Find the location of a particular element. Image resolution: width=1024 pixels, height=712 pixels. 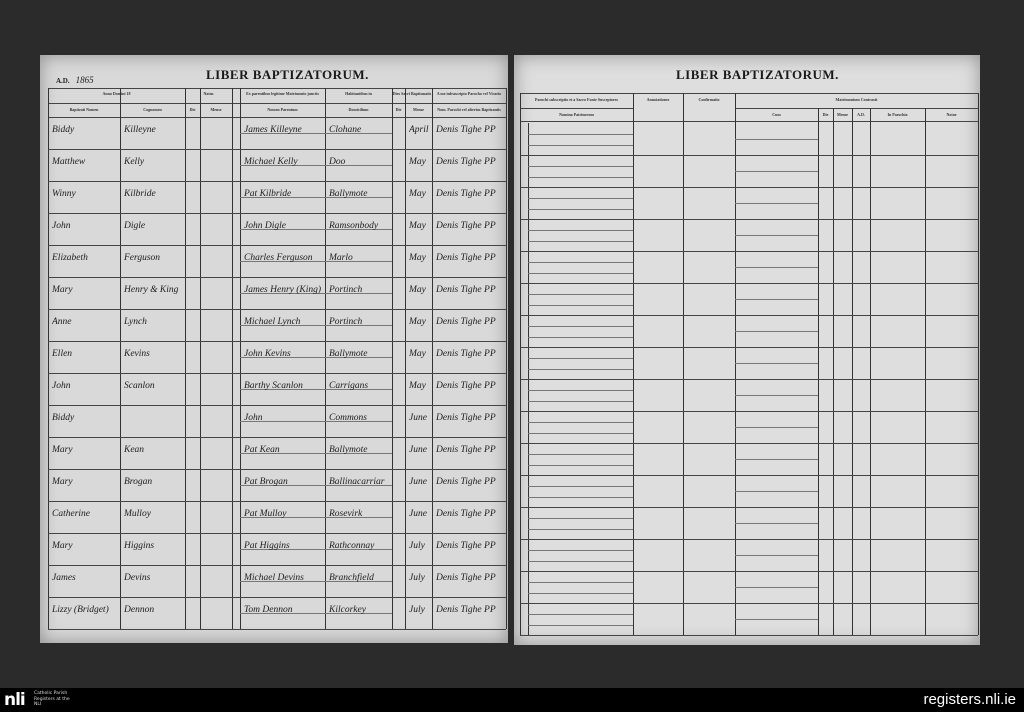

nli-logo: nli is located at coordinates (15, 700).